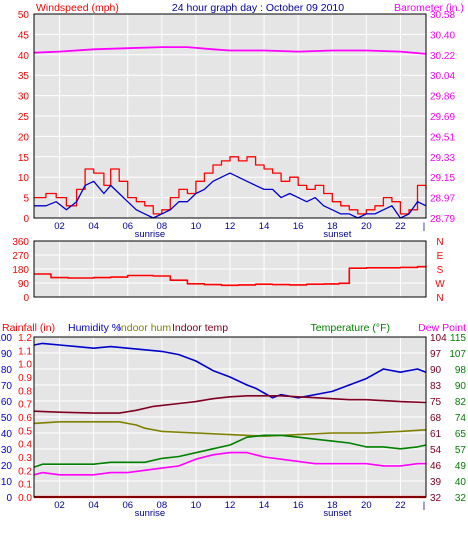 This screenshot has width=468, height=559. What do you see at coordinates (461, 434) in the screenshot?
I see `temperature-tick: 65` at bounding box center [461, 434].